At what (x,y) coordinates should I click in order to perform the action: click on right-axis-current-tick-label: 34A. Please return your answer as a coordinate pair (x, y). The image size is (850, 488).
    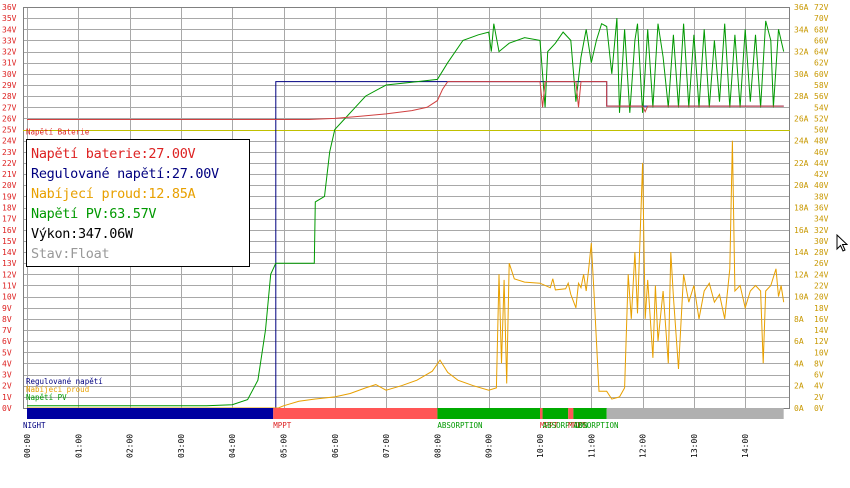
    Looking at the image, I should click on (801, 29).